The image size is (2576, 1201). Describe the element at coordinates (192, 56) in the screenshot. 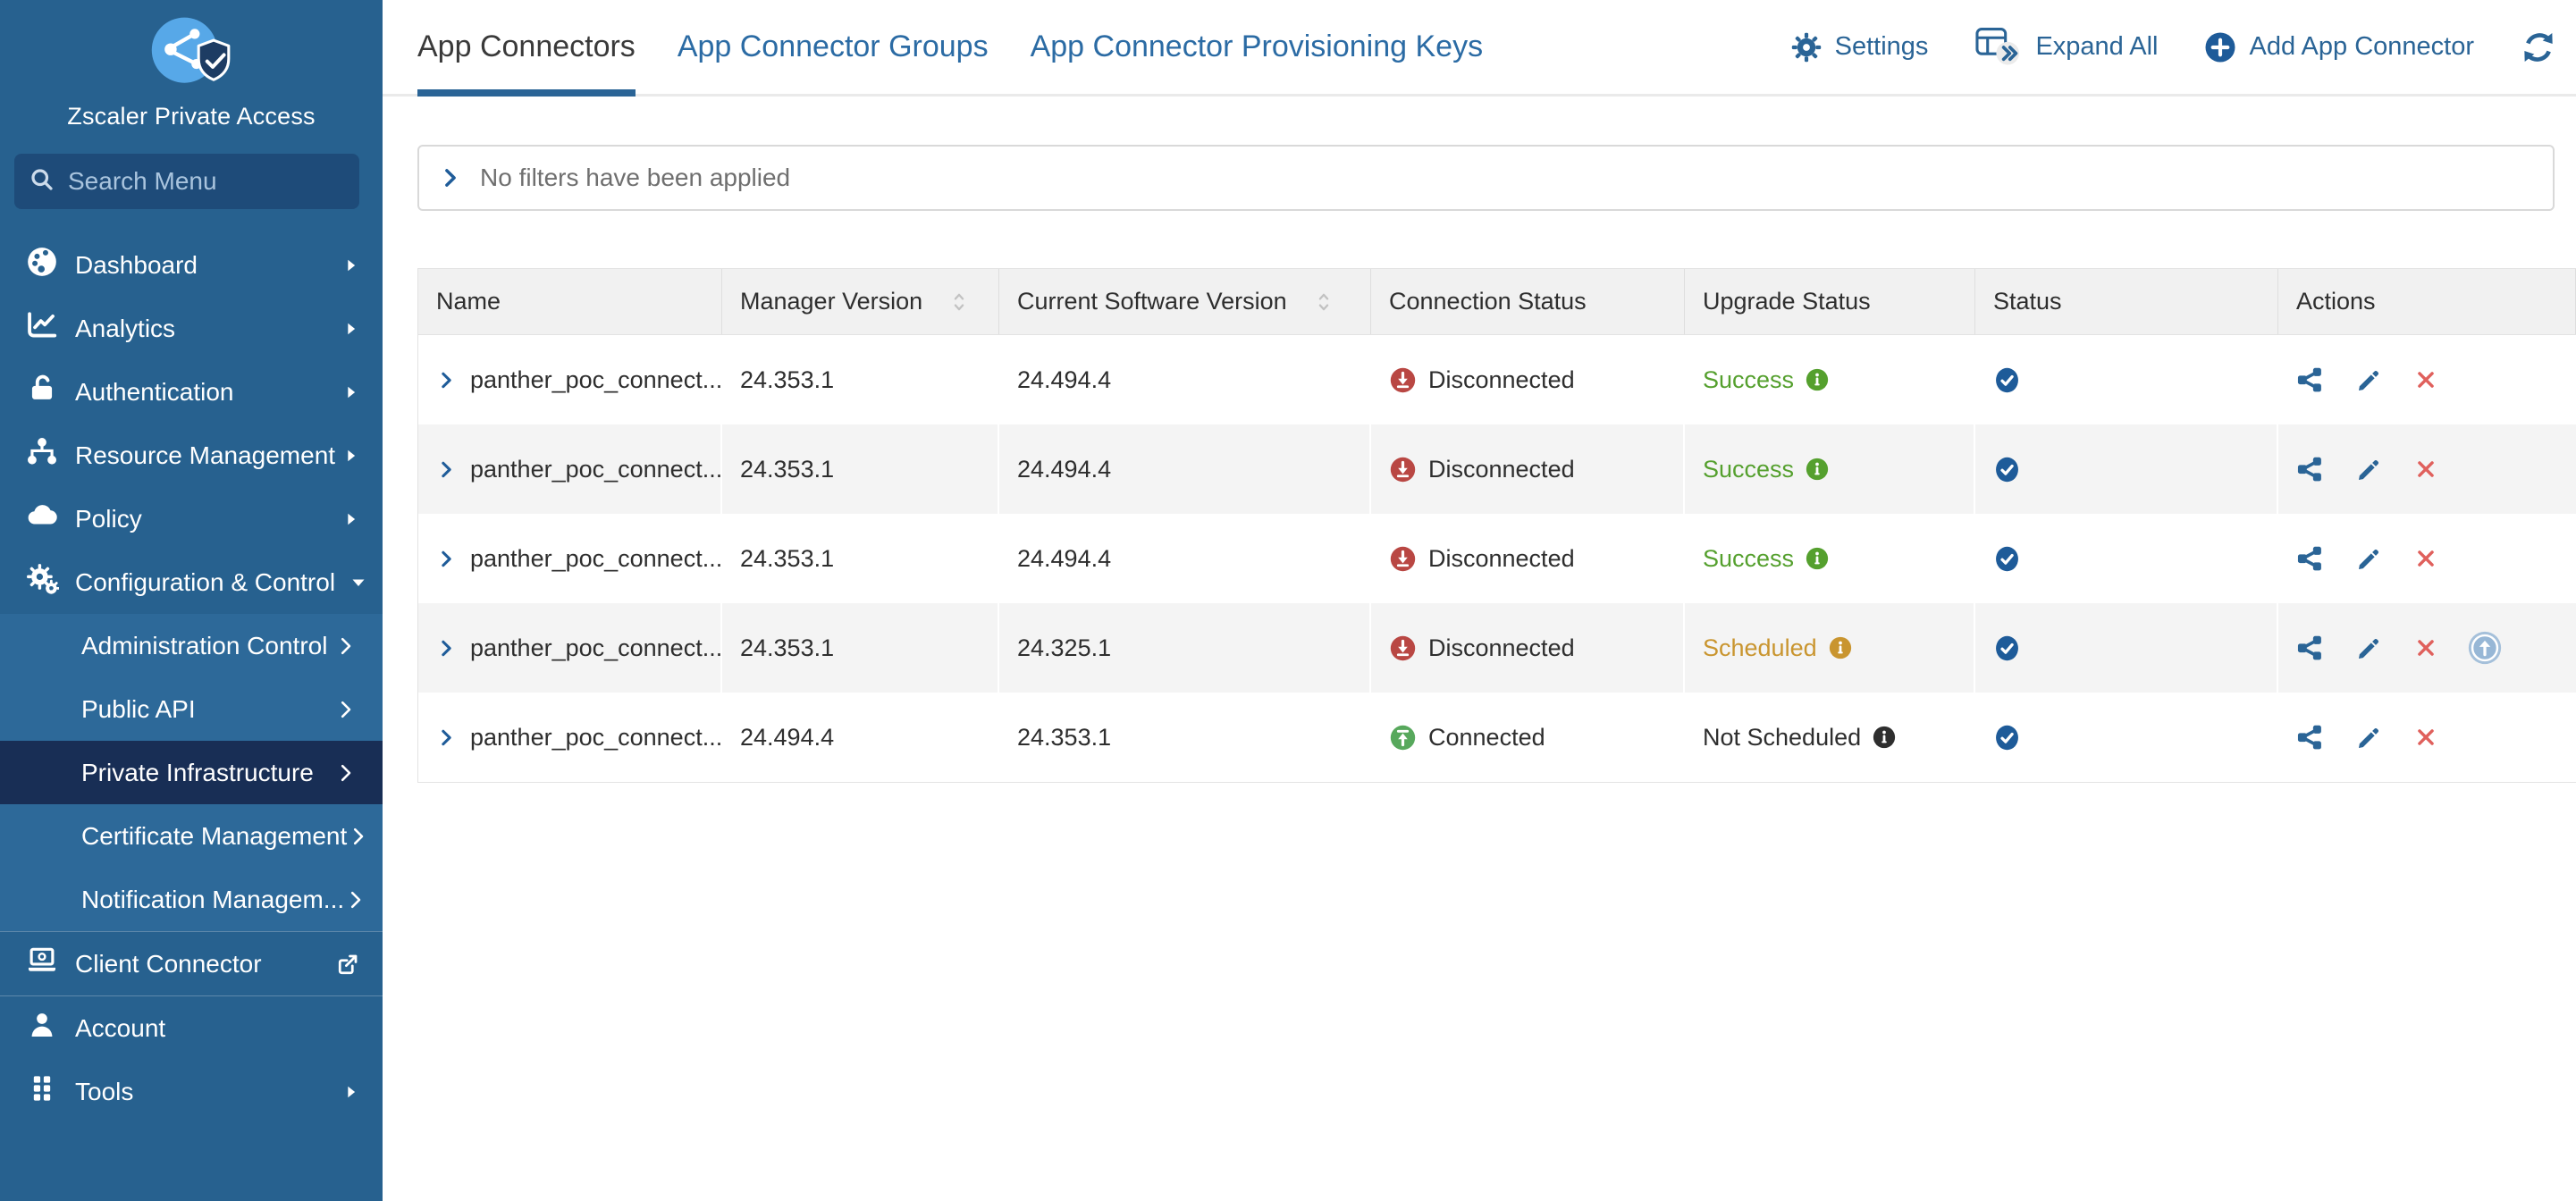

I see `zscaler-shield-logo-icon` at that location.